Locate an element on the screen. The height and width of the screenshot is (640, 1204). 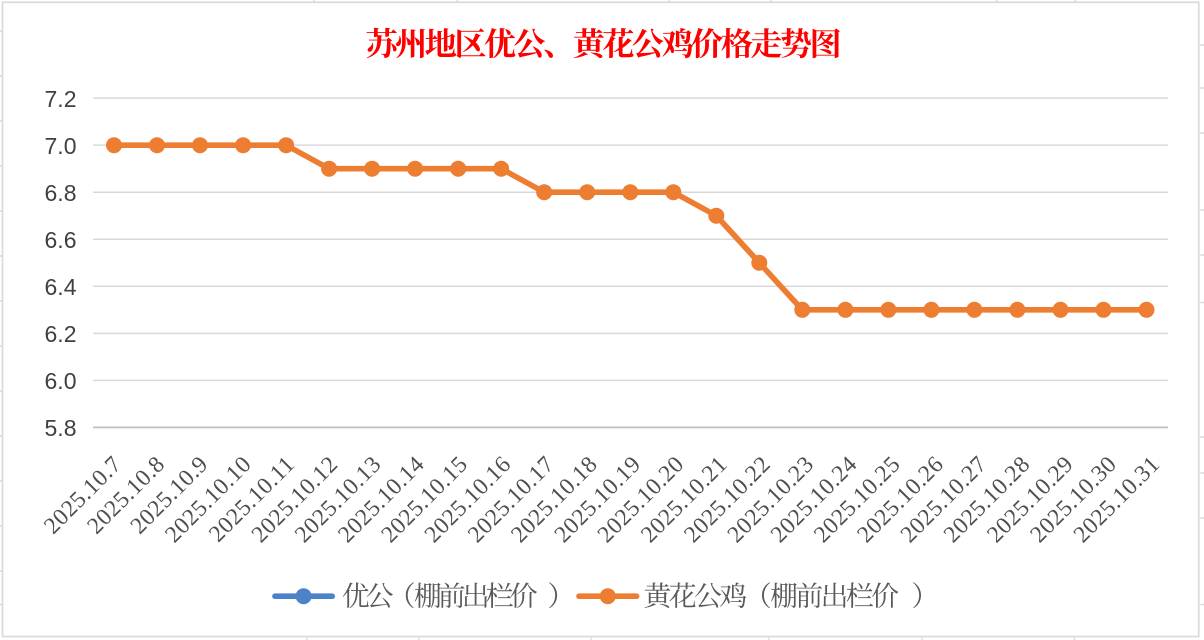
svg-text: 6.8 is located at coordinates (61, 193).